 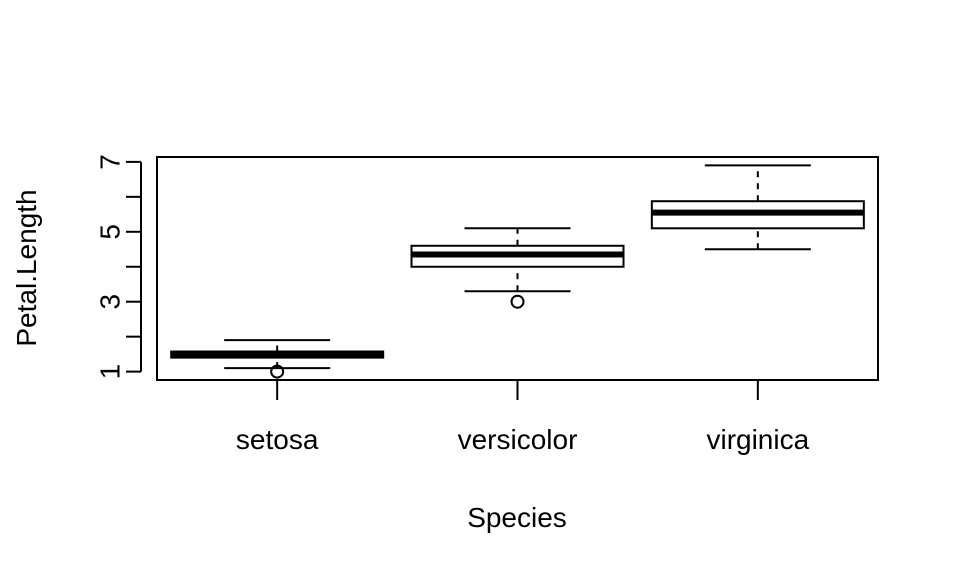 I want to click on y-tick-label: 1, so click(x=110, y=372).